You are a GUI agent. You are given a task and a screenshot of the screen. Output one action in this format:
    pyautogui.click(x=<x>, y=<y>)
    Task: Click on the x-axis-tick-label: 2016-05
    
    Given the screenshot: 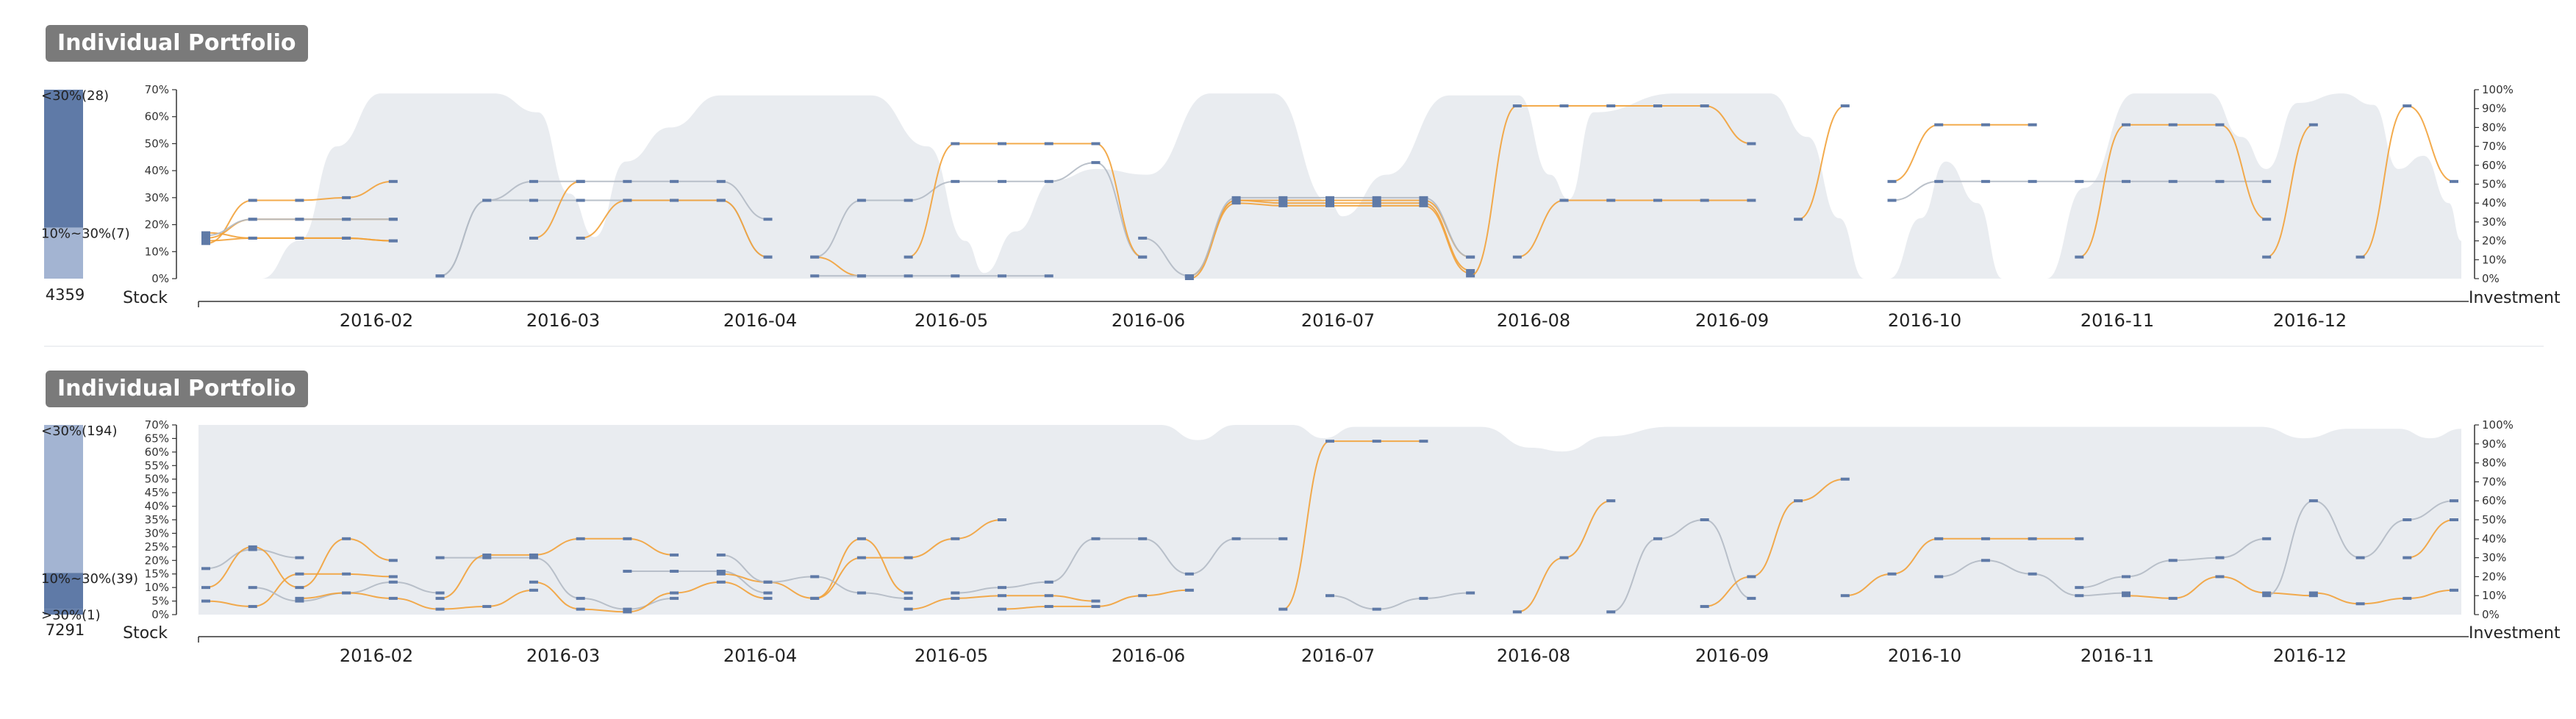 What is the action you would take?
    pyautogui.click(x=952, y=320)
    